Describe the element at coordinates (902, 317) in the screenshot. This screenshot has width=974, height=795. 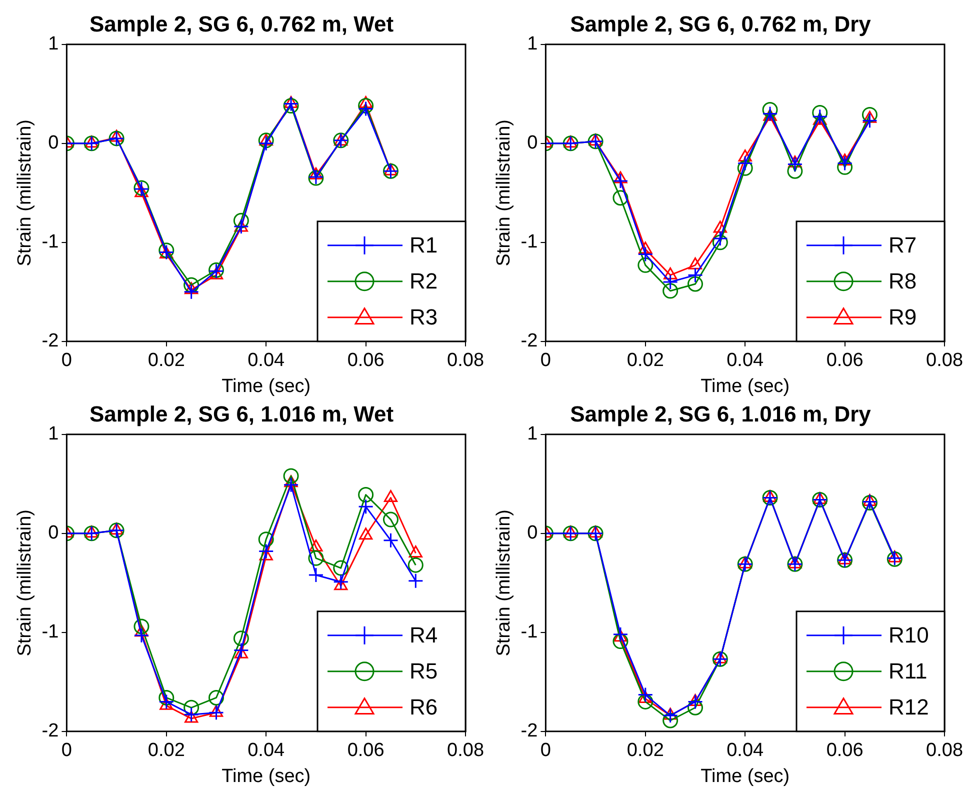
I see `legend-label: R9` at that location.